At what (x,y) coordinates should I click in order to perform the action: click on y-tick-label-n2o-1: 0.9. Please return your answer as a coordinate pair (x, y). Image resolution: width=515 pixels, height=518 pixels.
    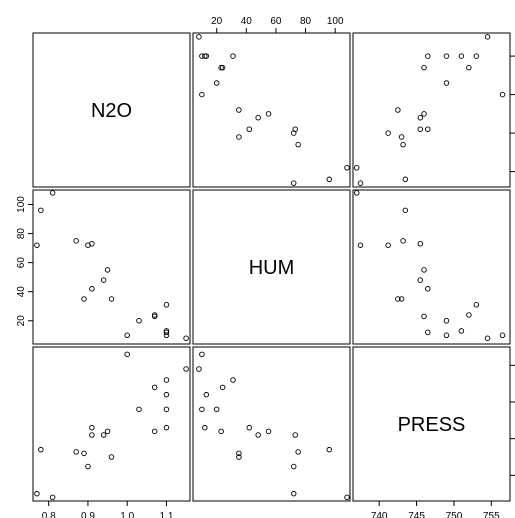
    Looking at the image, I should click on (514, 133).